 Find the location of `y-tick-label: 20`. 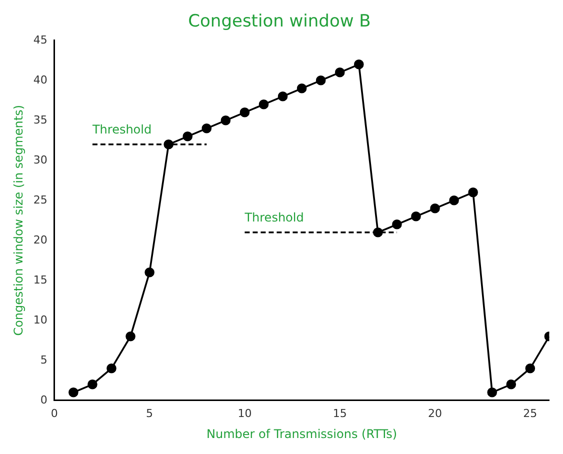

y-tick-label: 20 is located at coordinates (40, 239).